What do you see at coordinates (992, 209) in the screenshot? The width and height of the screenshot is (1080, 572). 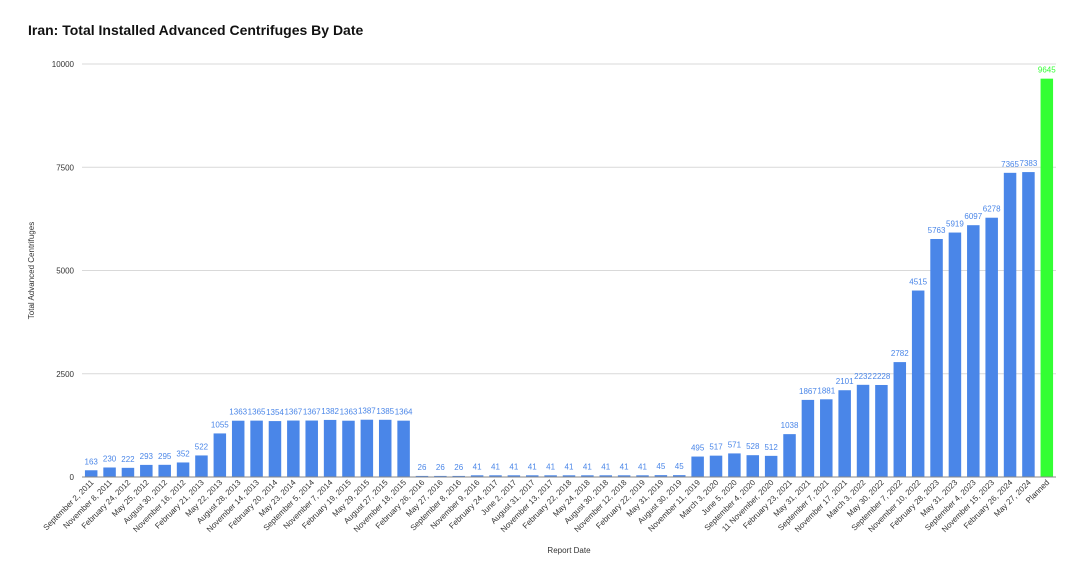 I see `data-label: 6278` at bounding box center [992, 209].